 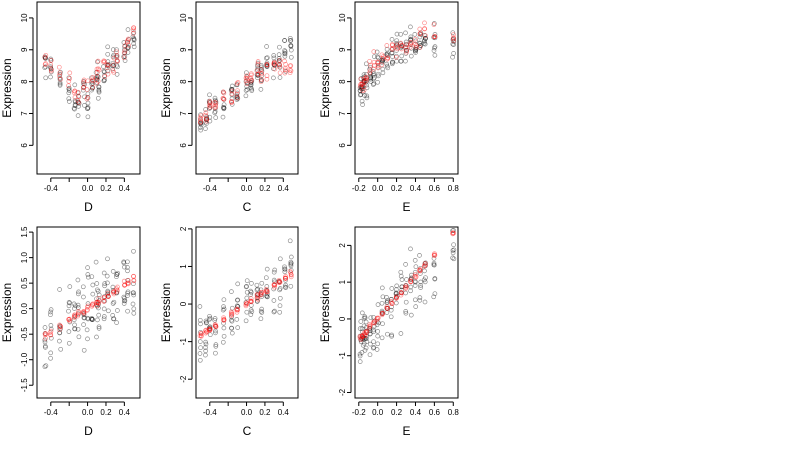 I want to click on series-fitted, so click(x=407, y=286).